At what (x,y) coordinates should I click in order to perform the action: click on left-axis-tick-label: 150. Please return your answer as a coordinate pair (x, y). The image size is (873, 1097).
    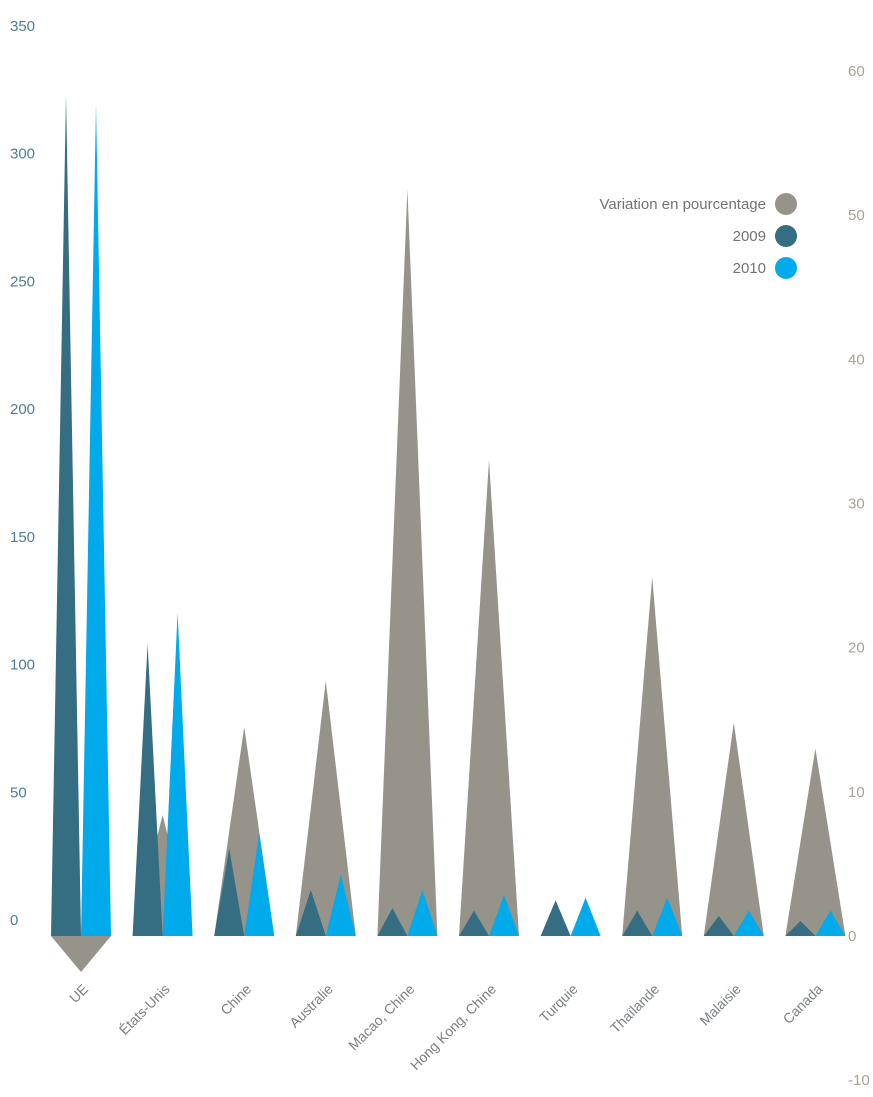
    Looking at the image, I should click on (22, 537).